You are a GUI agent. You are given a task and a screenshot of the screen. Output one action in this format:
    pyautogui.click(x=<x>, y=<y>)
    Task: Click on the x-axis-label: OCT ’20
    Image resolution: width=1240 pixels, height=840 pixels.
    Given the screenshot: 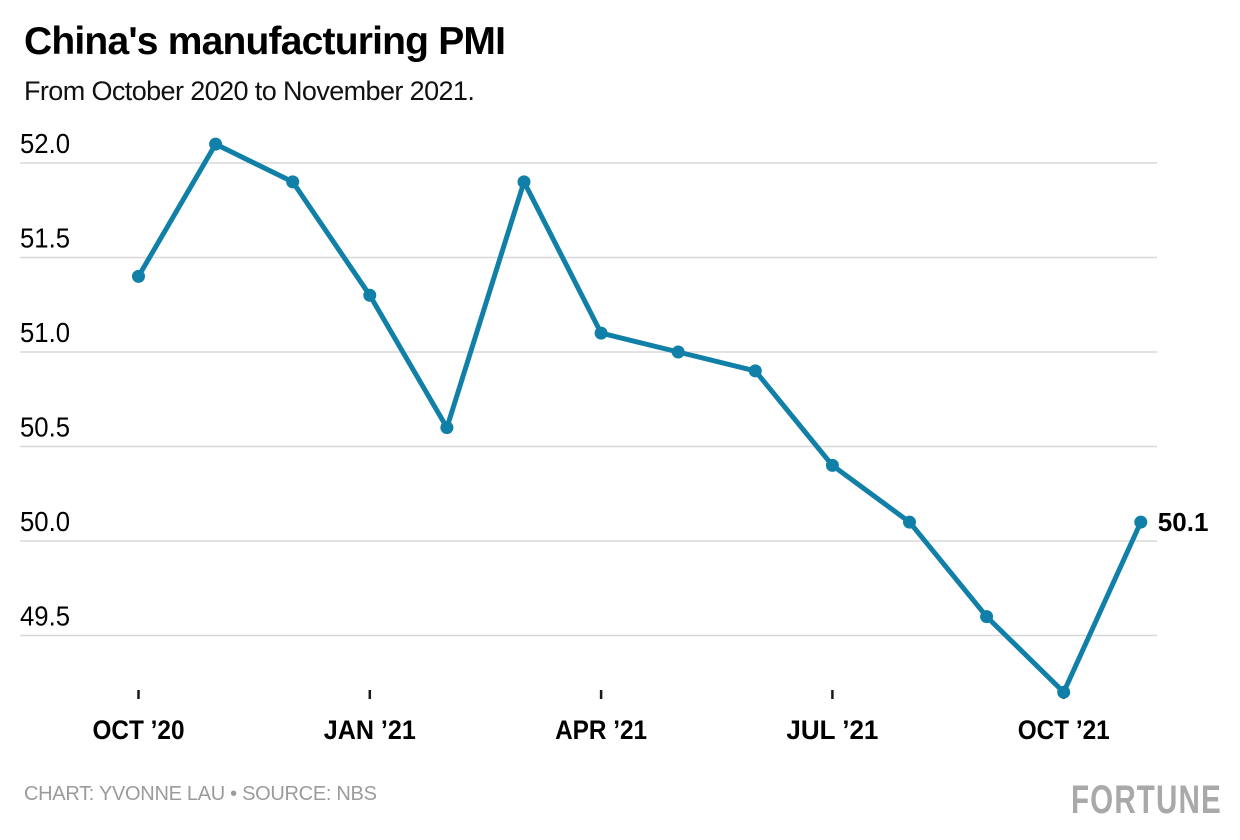 What is the action you would take?
    pyautogui.click(x=139, y=730)
    